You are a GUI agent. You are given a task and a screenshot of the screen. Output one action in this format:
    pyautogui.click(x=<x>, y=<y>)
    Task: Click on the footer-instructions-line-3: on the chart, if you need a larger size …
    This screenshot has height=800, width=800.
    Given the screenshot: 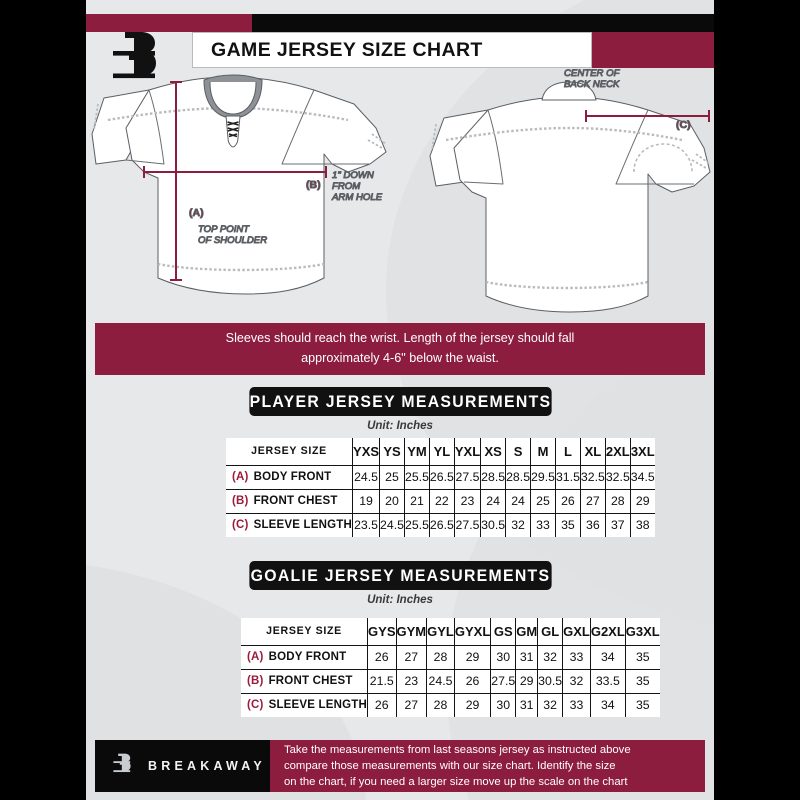 What is the action you would take?
    pyautogui.click(x=456, y=782)
    